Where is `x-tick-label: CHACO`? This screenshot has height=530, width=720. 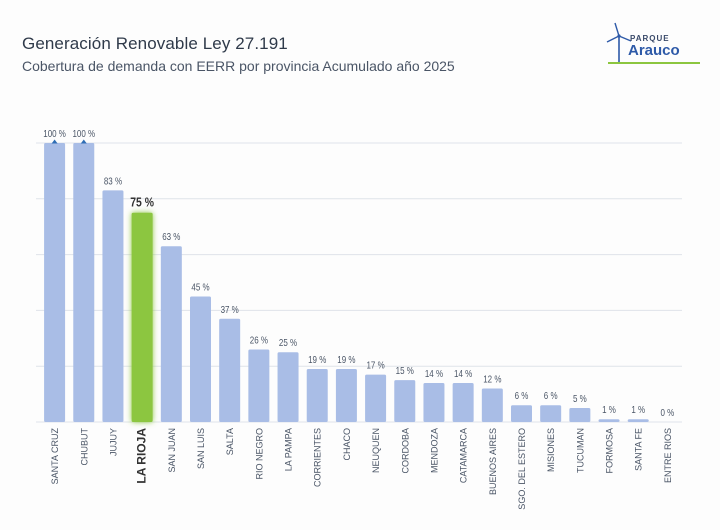 x-tick-label: CHACO is located at coordinates (347, 444).